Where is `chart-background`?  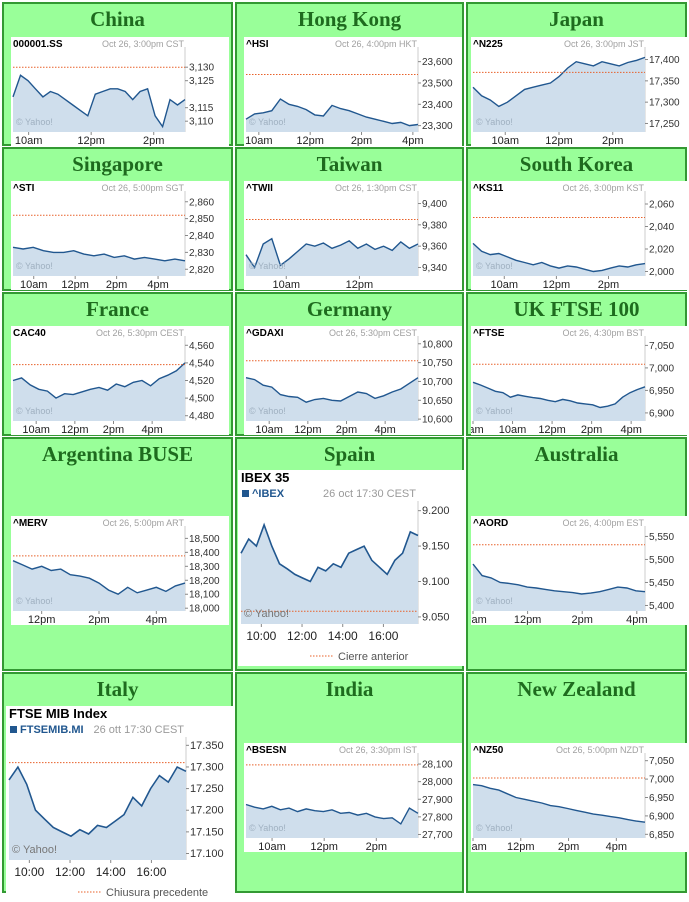 chart-background is located at coordinates (119, 804).